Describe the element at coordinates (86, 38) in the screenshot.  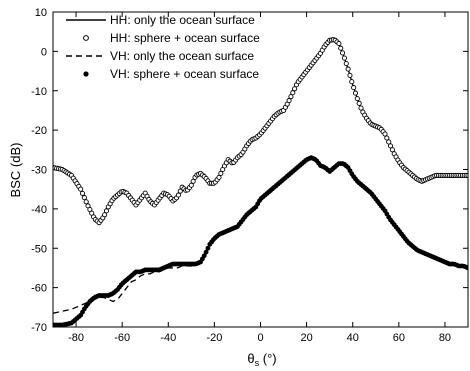
I see `legend-swatch-open-circle` at that location.